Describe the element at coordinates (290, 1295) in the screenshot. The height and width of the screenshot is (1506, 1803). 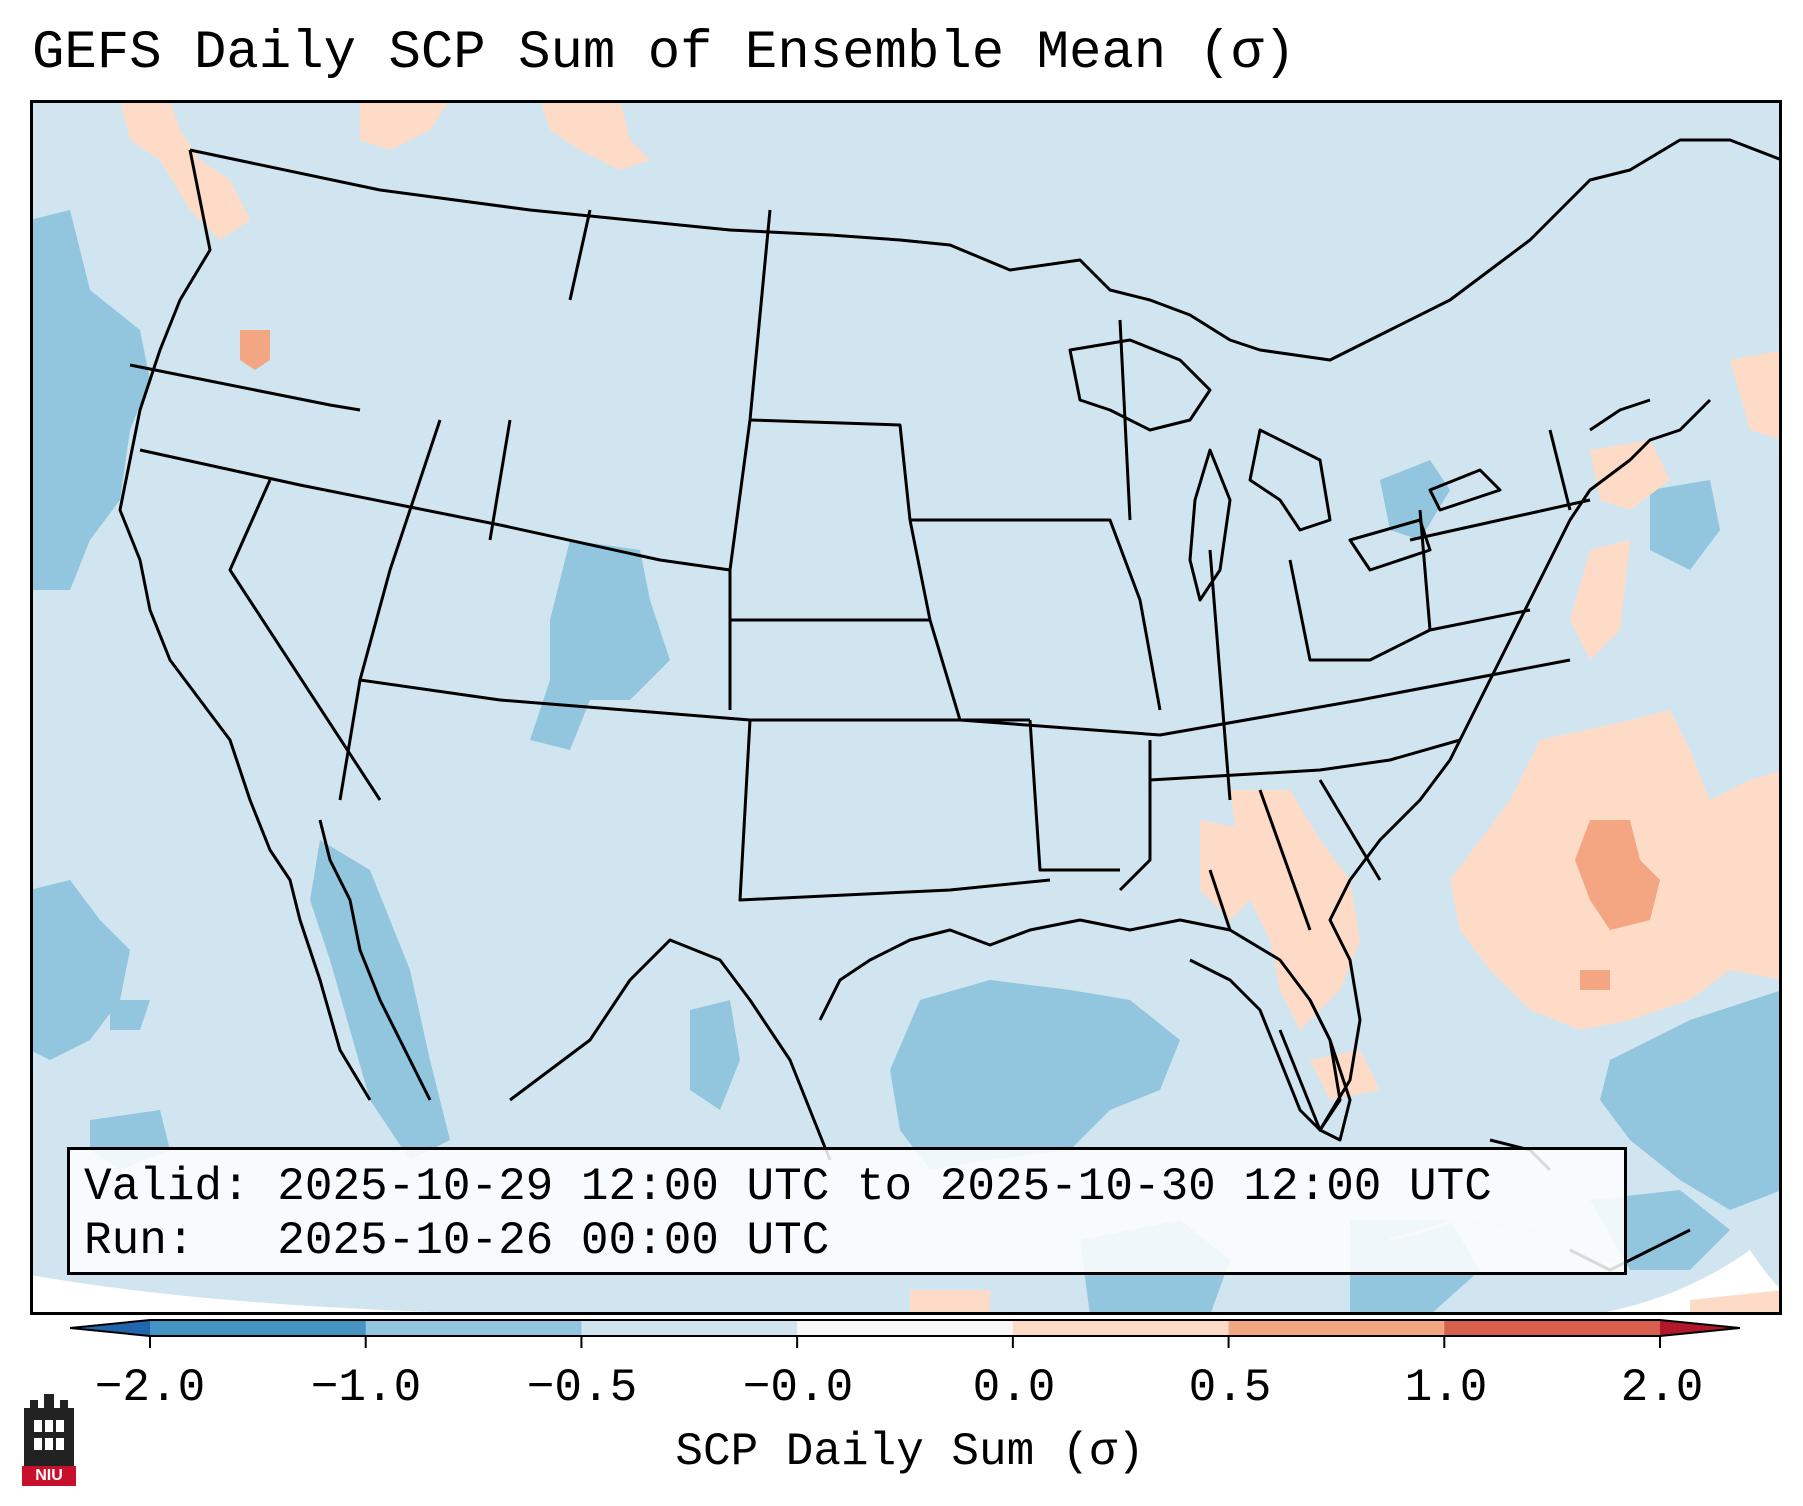
I see `projection-edge-left` at that location.